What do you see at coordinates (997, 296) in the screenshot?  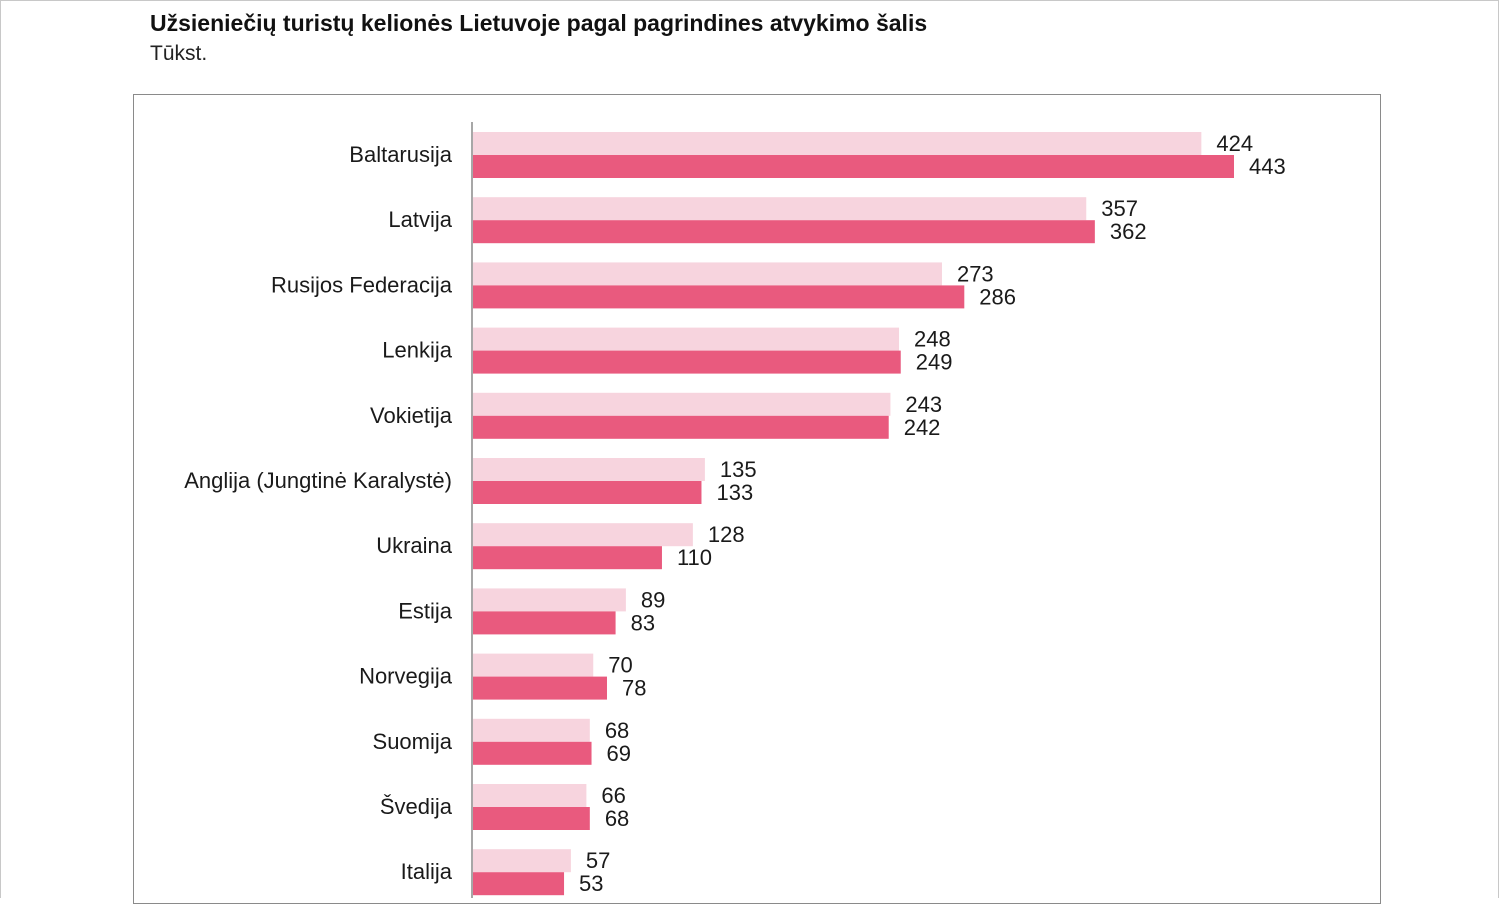 I see `data-label: 286` at bounding box center [997, 296].